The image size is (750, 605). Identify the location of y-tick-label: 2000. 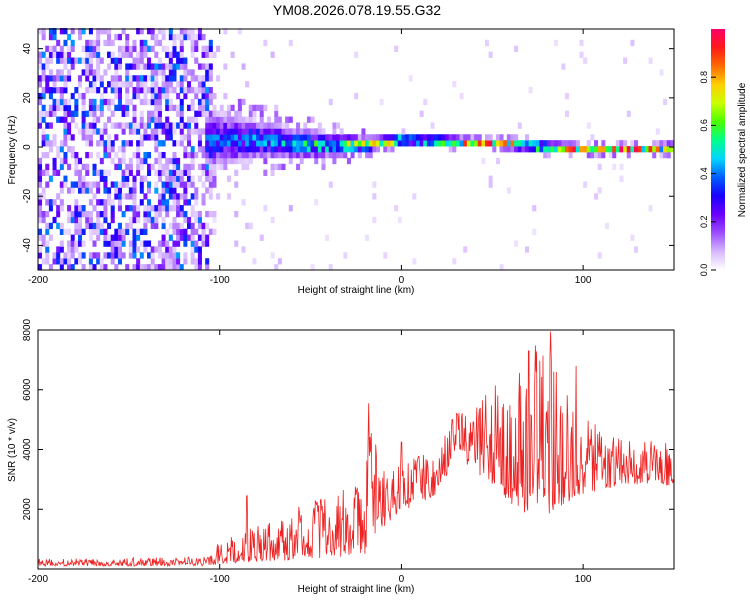
(27, 509).